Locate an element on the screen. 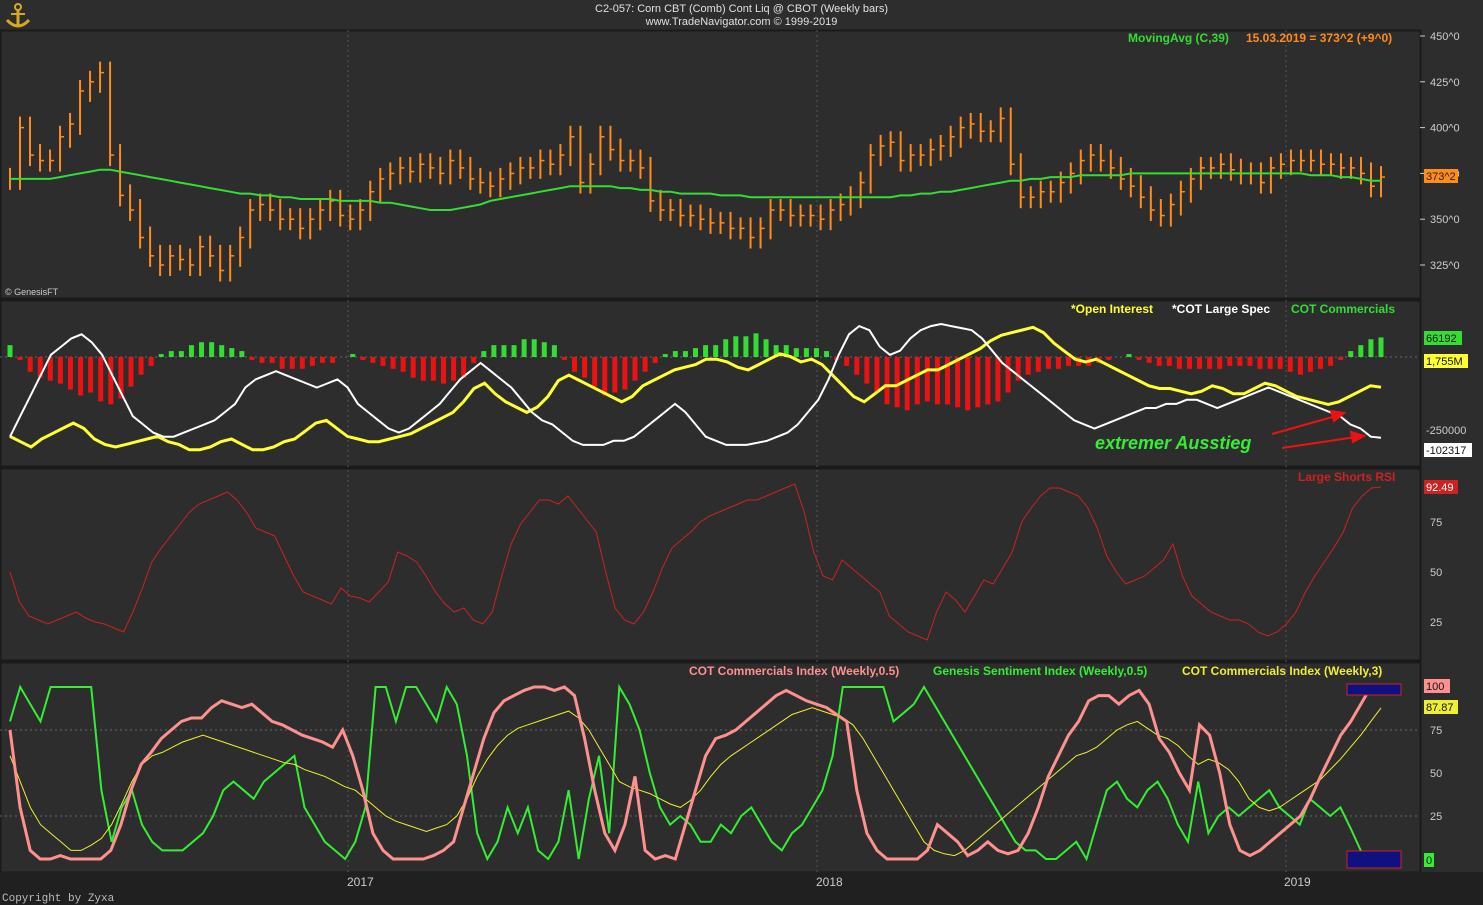 The width and height of the screenshot is (1483, 905). oi-legend: *Open Interest is located at coordinates (1112, 309).